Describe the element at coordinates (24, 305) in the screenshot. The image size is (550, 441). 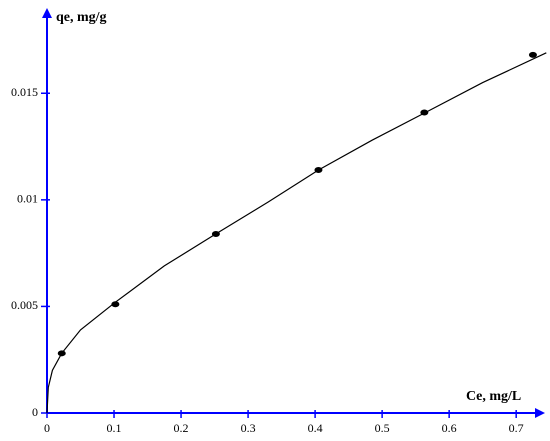
I see `y-tick-label: 0.005` at that location.